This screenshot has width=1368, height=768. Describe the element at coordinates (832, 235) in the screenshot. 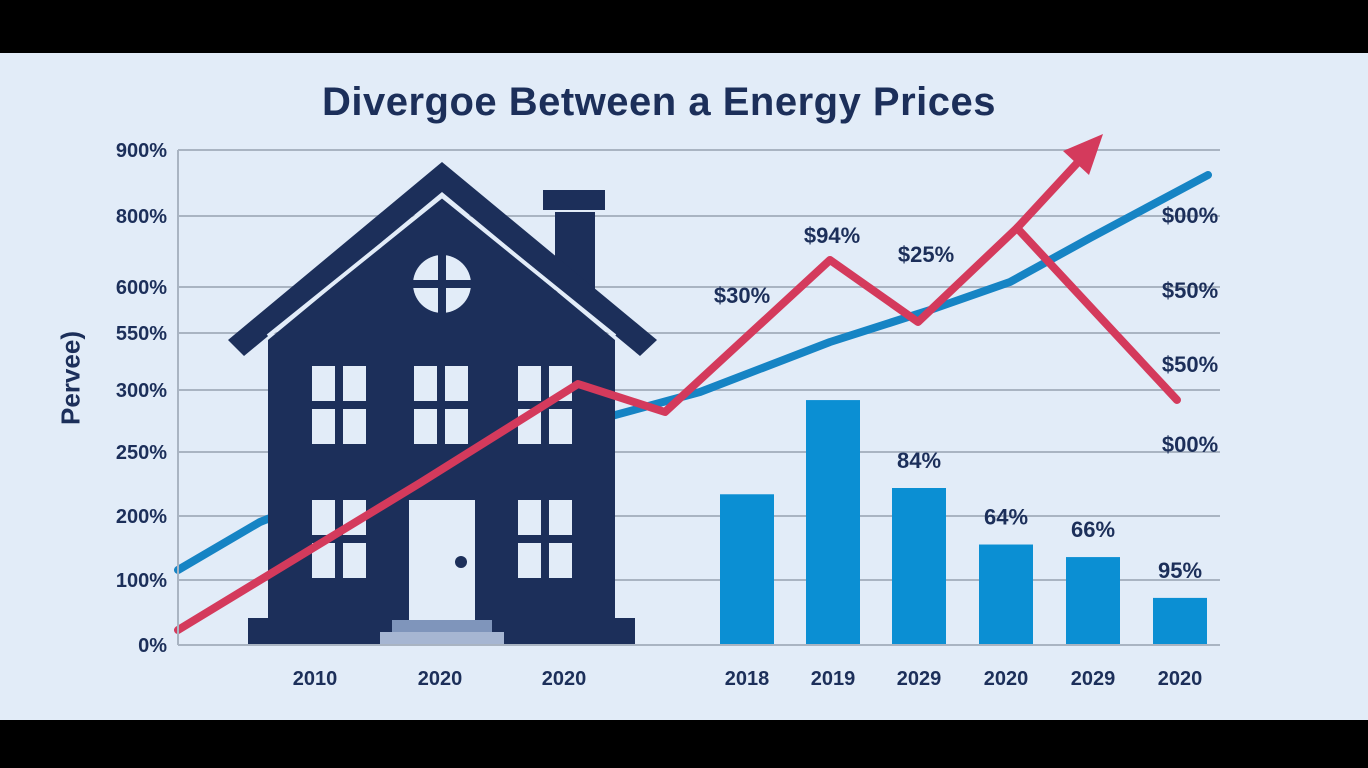

I see `line-value-label: $94%` at that location.